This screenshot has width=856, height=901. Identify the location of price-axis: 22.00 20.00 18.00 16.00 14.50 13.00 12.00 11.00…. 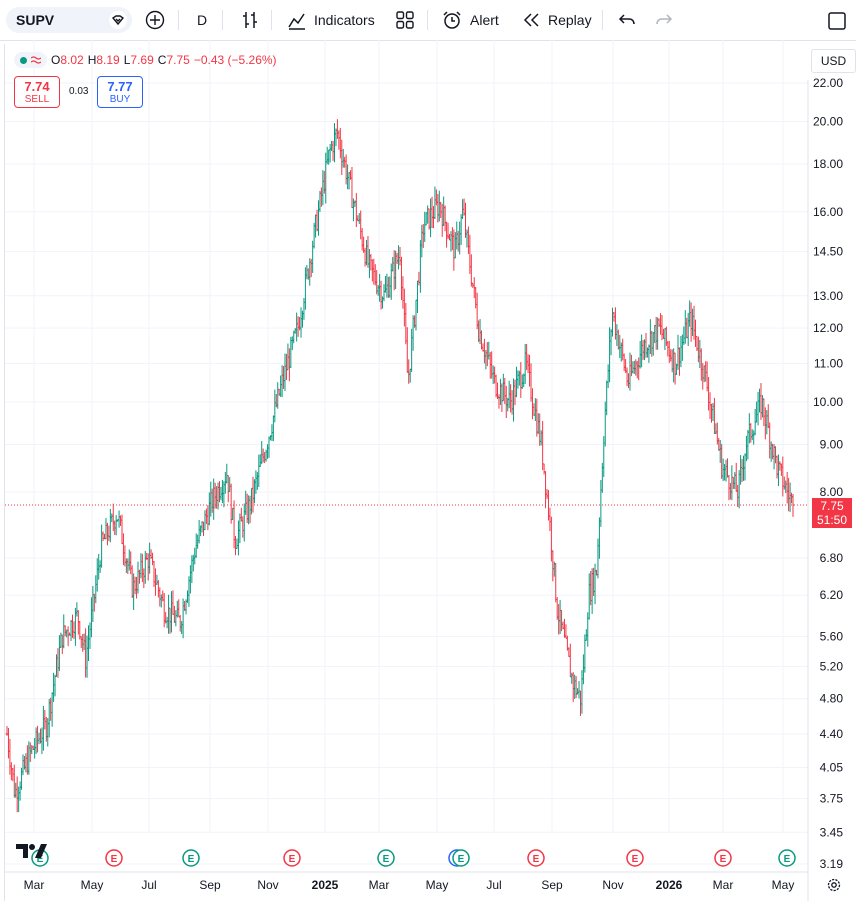
(828, 473).